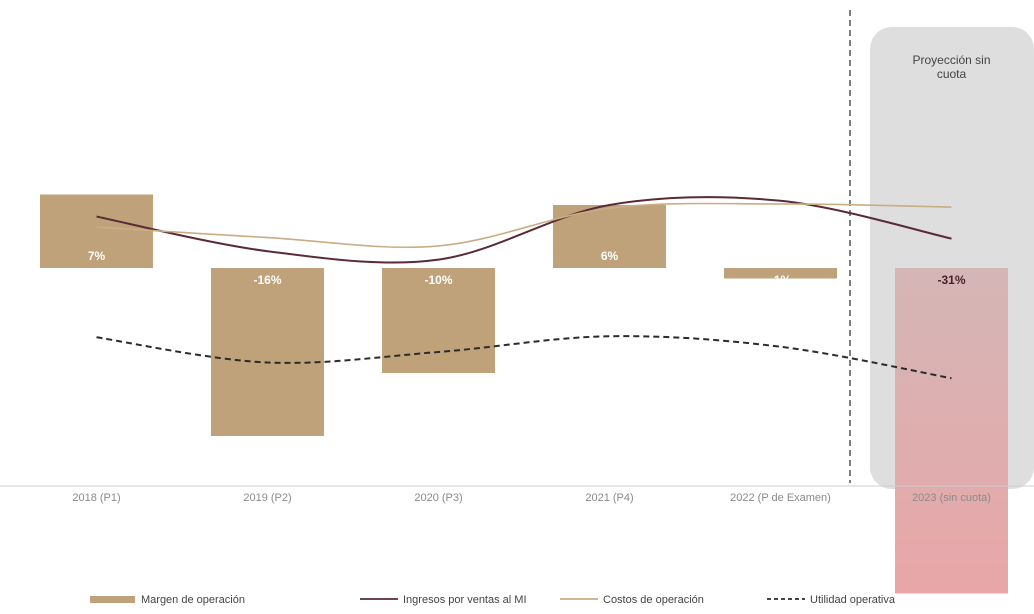 The height and width of the screenshot is (614, 1034). What do you see at coordinates (97, 256) in the screenshot?
I see `bar-label: 7%` at bounding box center [97, 256].